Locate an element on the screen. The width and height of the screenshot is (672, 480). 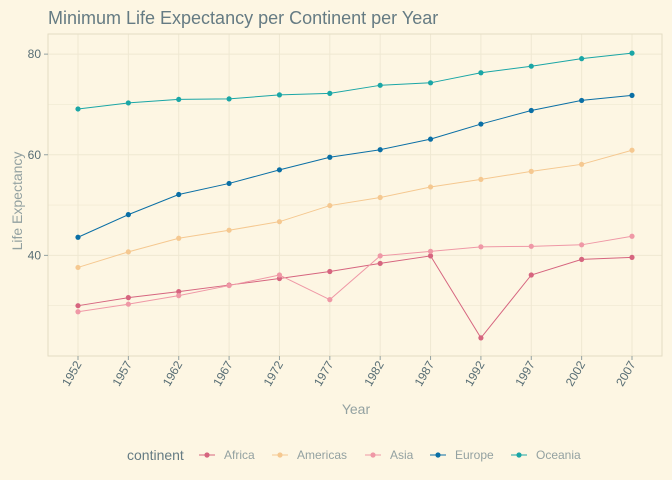
x-tick-label: 1977 is located at coordinates (324, 373).